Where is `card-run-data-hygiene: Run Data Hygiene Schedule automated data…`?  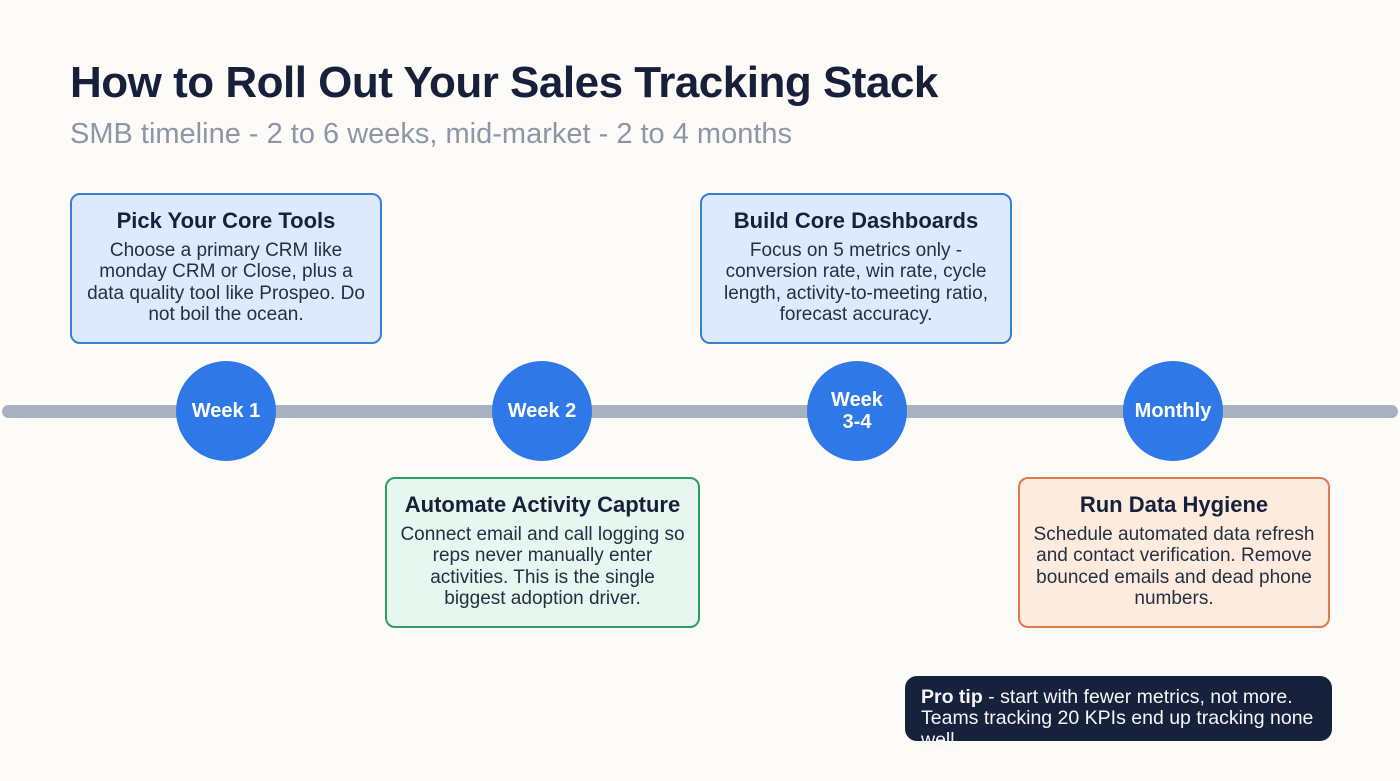
card-run-data-hygiene: Run Data Hygiene Schedule automated data… is located at coordinates (1174, 552).